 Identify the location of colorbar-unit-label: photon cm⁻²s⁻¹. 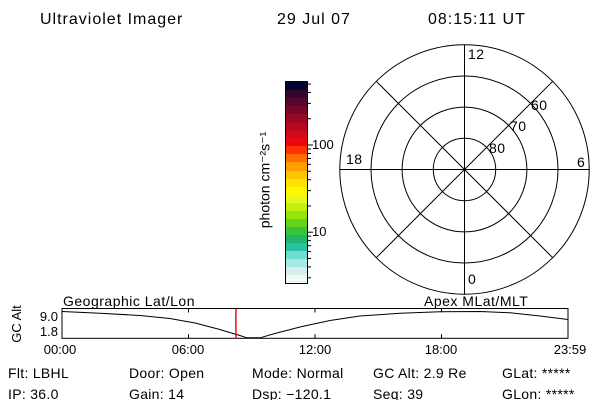
(264, 180).